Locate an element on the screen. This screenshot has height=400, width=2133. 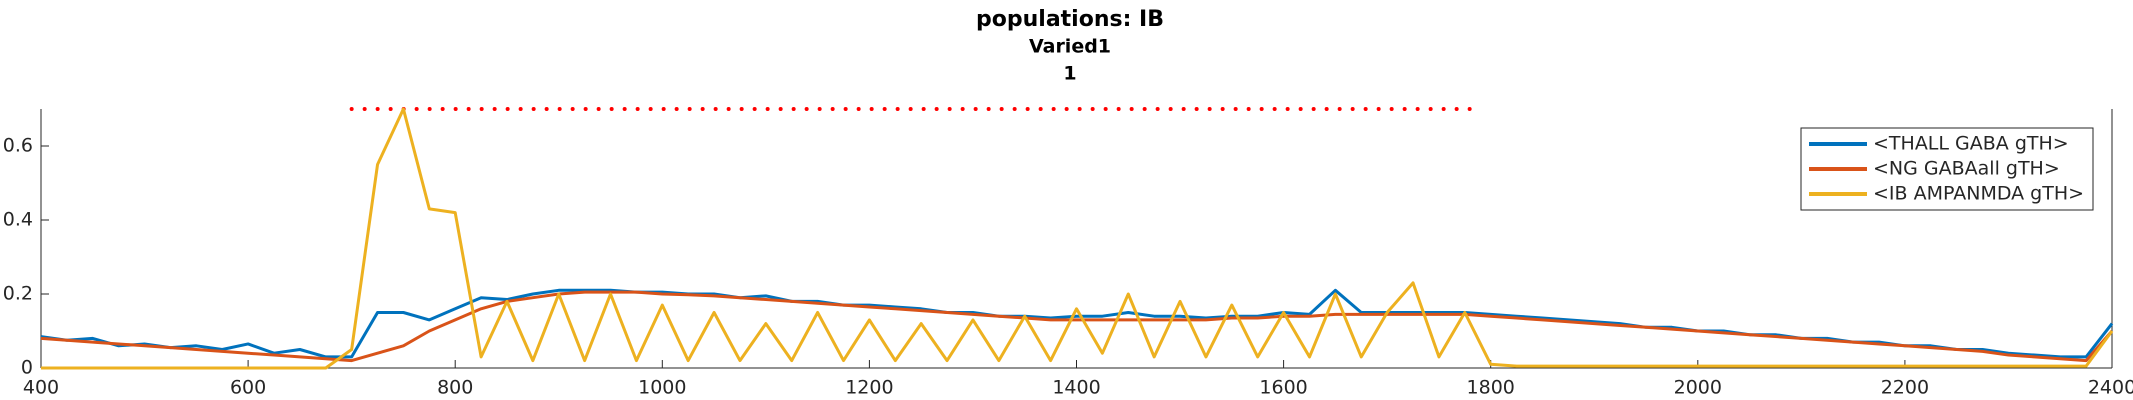
x-tick-label: 2200 is located at coordinates (1905, 388).